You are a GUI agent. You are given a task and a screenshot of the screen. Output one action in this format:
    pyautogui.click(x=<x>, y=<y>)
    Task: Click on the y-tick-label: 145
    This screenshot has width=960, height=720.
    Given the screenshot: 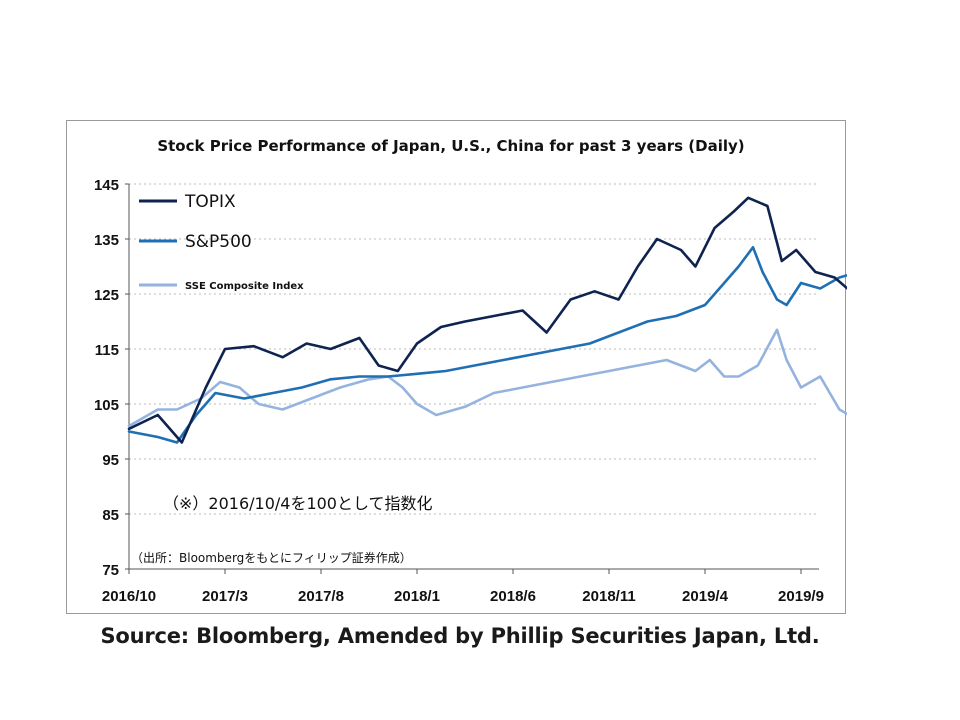 What is the action you would take?
    pyautogui.click(x=106, y=185)
    